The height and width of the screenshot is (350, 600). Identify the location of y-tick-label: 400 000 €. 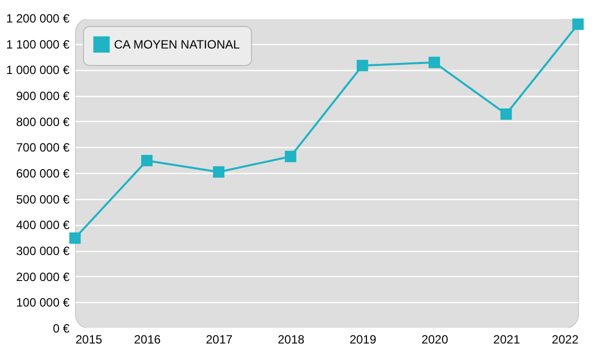
(43, 225).